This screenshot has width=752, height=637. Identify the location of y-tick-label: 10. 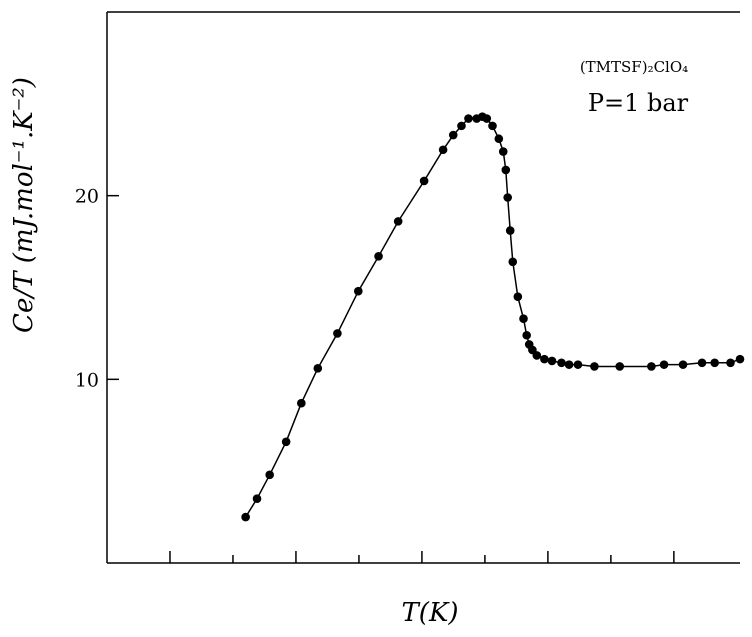
(87, 380).